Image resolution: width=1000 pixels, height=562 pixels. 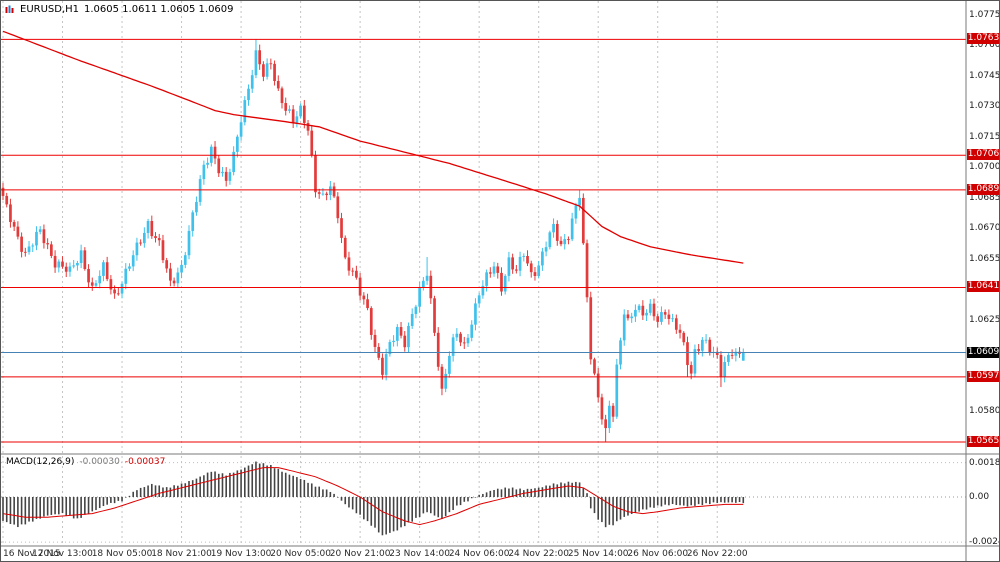 I want to click on price-tick-label: 1.0655, so click(x=984, y=258).